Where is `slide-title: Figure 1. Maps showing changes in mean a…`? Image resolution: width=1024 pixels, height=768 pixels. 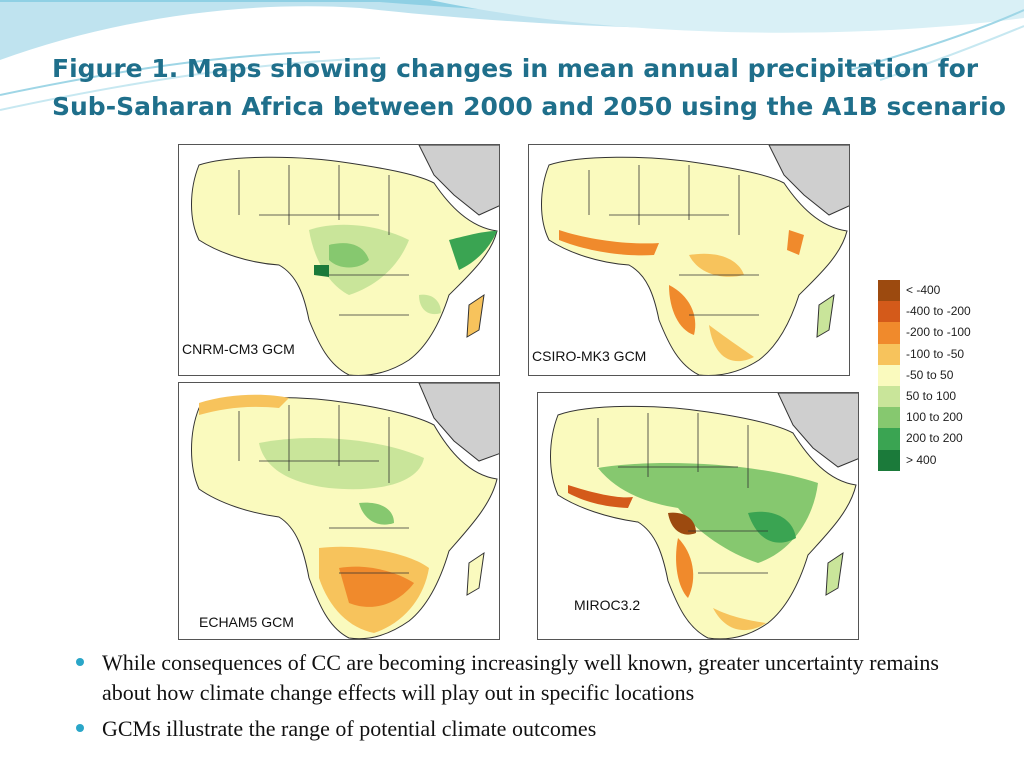 slide-title: Figure 1. Maps showing changes in mean a… is located at coordinates (529, 87).